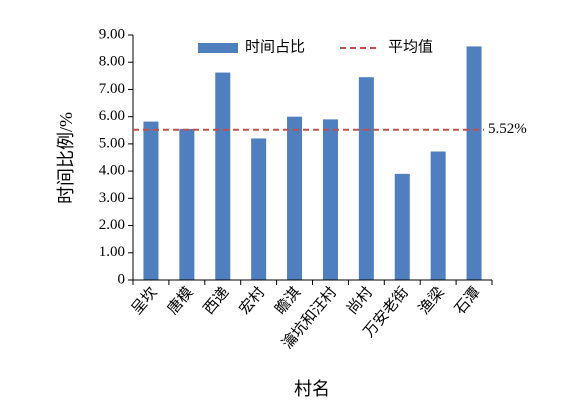 The image size is (567, 408). I want to click on x-tick-label: 唐模, so click(180, 301).